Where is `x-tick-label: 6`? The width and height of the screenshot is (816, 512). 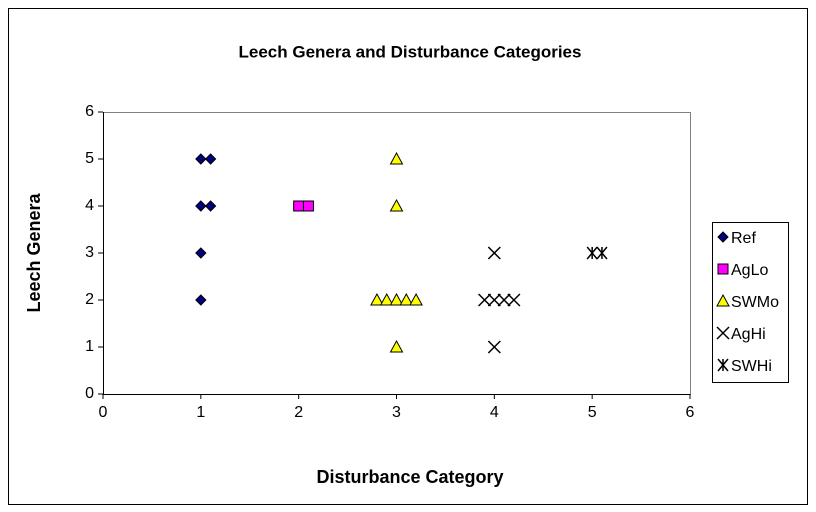 x-tick-label: 6 is located at coordinates (690, 412).